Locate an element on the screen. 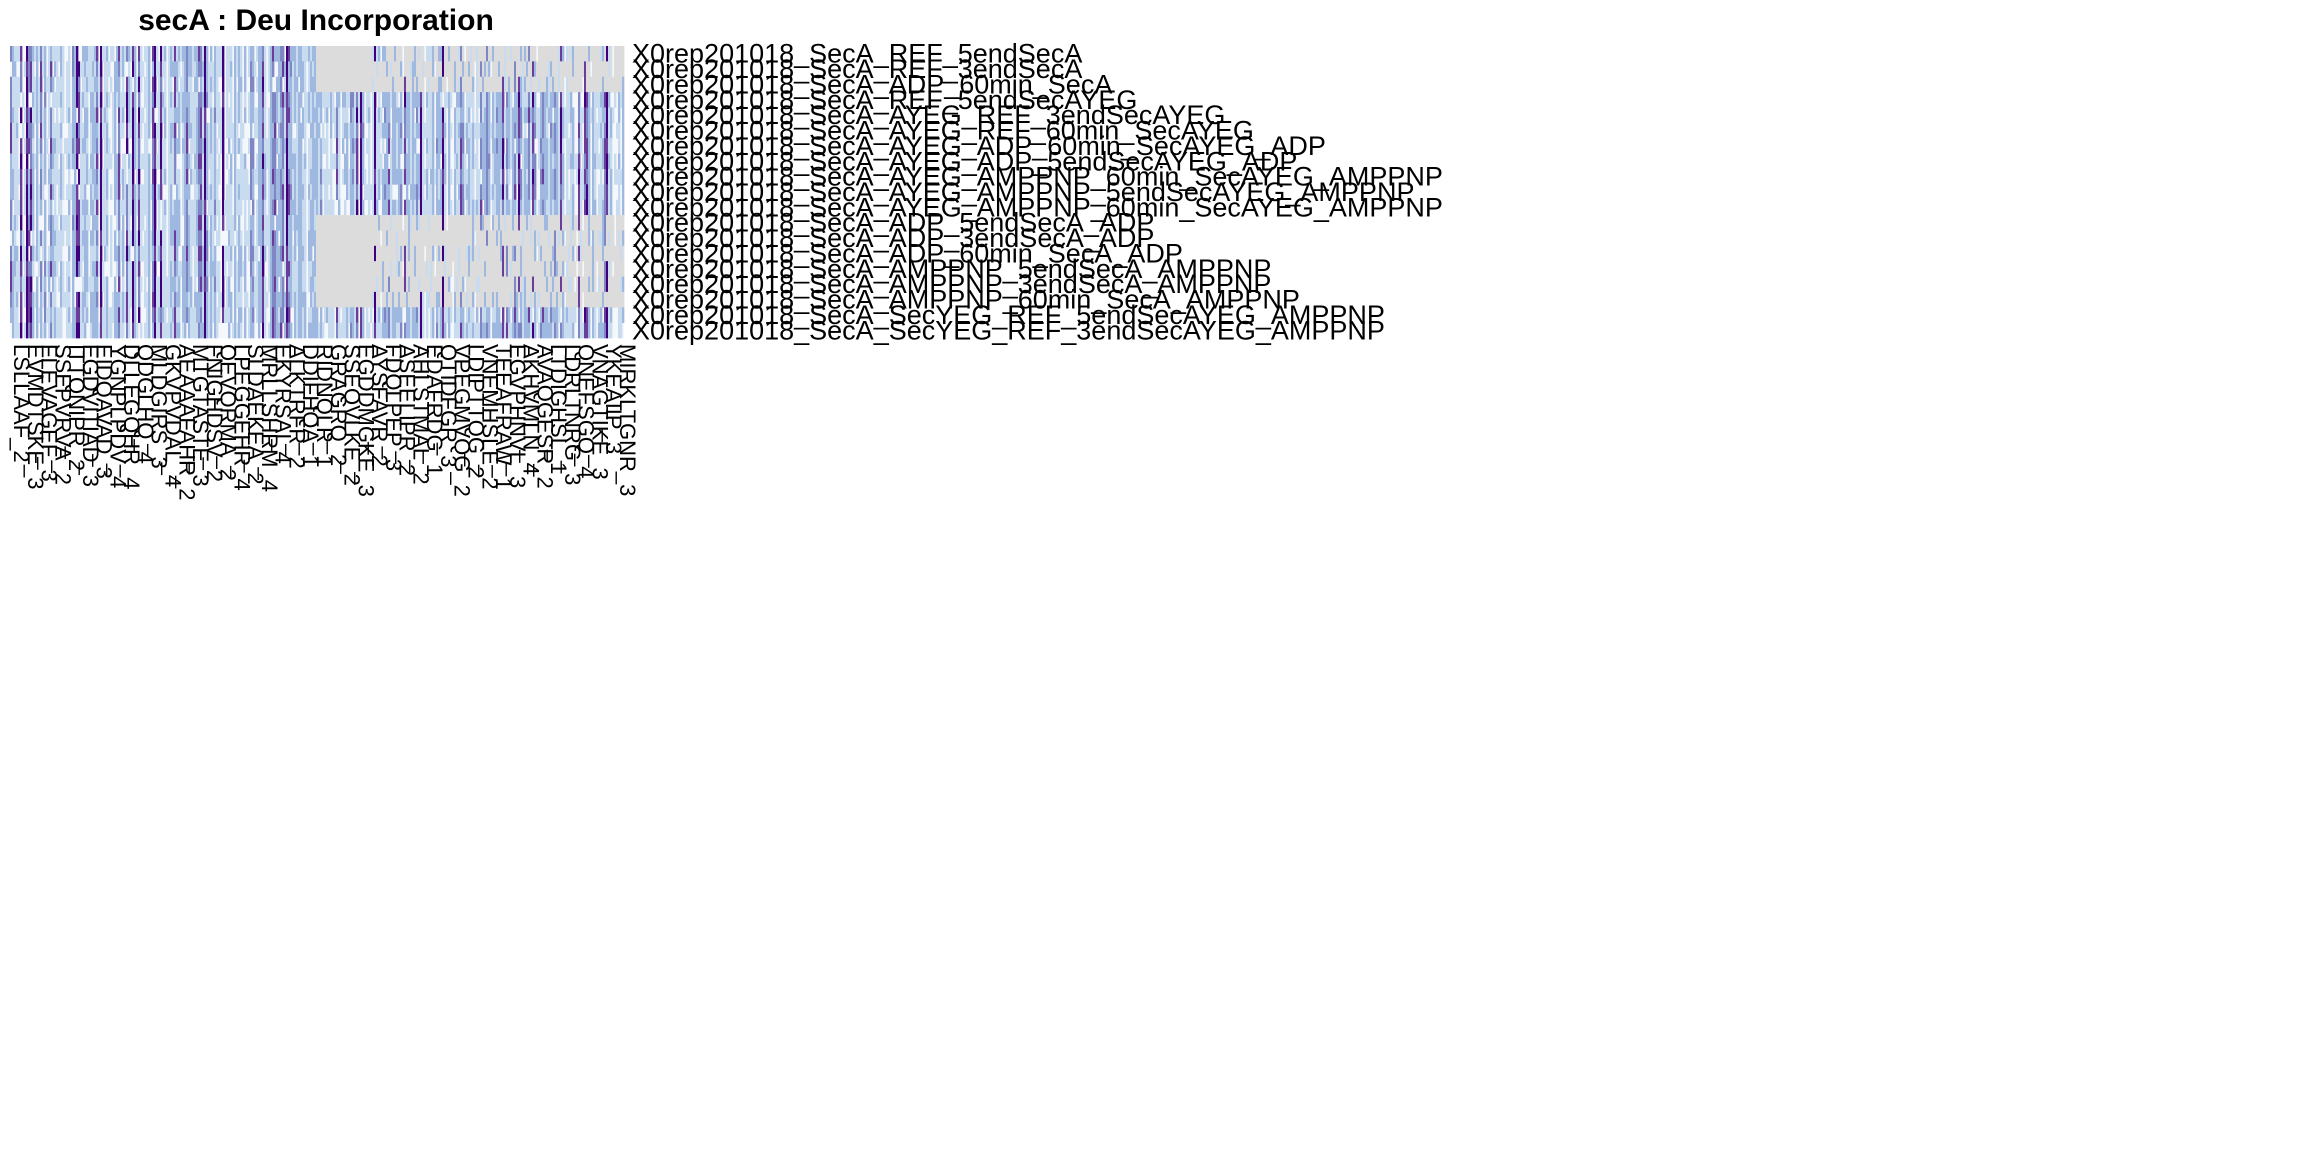  column-label: EIDQAVAD_3 is located at coordinates (104, 411).